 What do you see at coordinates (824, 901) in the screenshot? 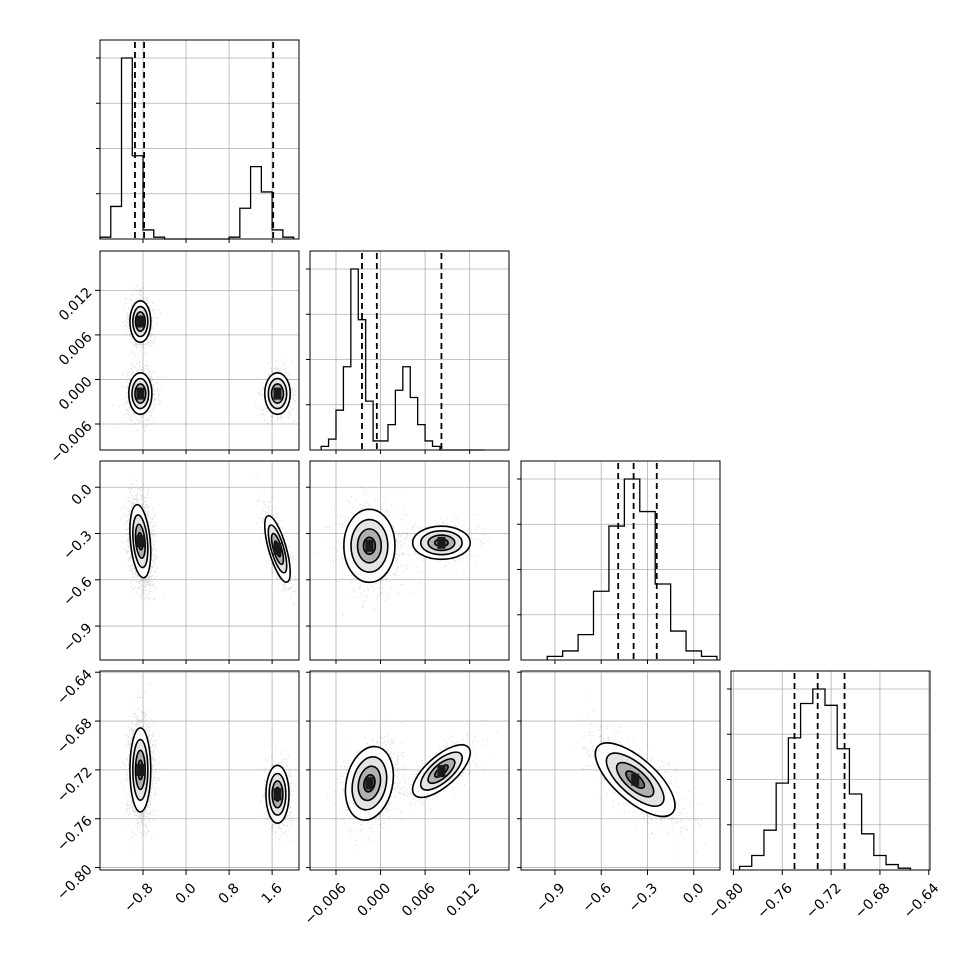
I see `x-tick-label: −0.72` at bounding box center [824, 901].